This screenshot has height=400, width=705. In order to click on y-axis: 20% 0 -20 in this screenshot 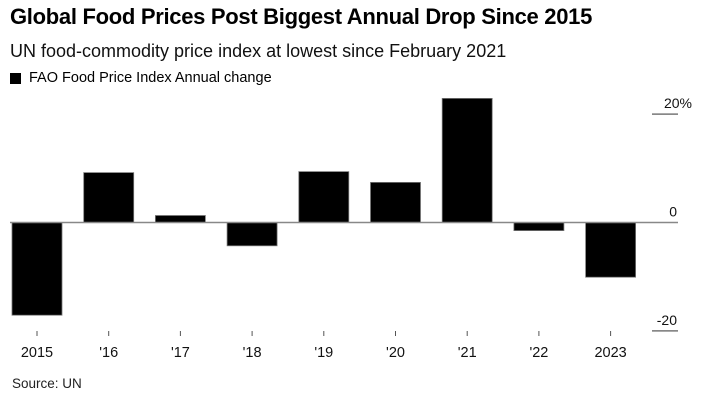, I will do `click(672, 213)`.